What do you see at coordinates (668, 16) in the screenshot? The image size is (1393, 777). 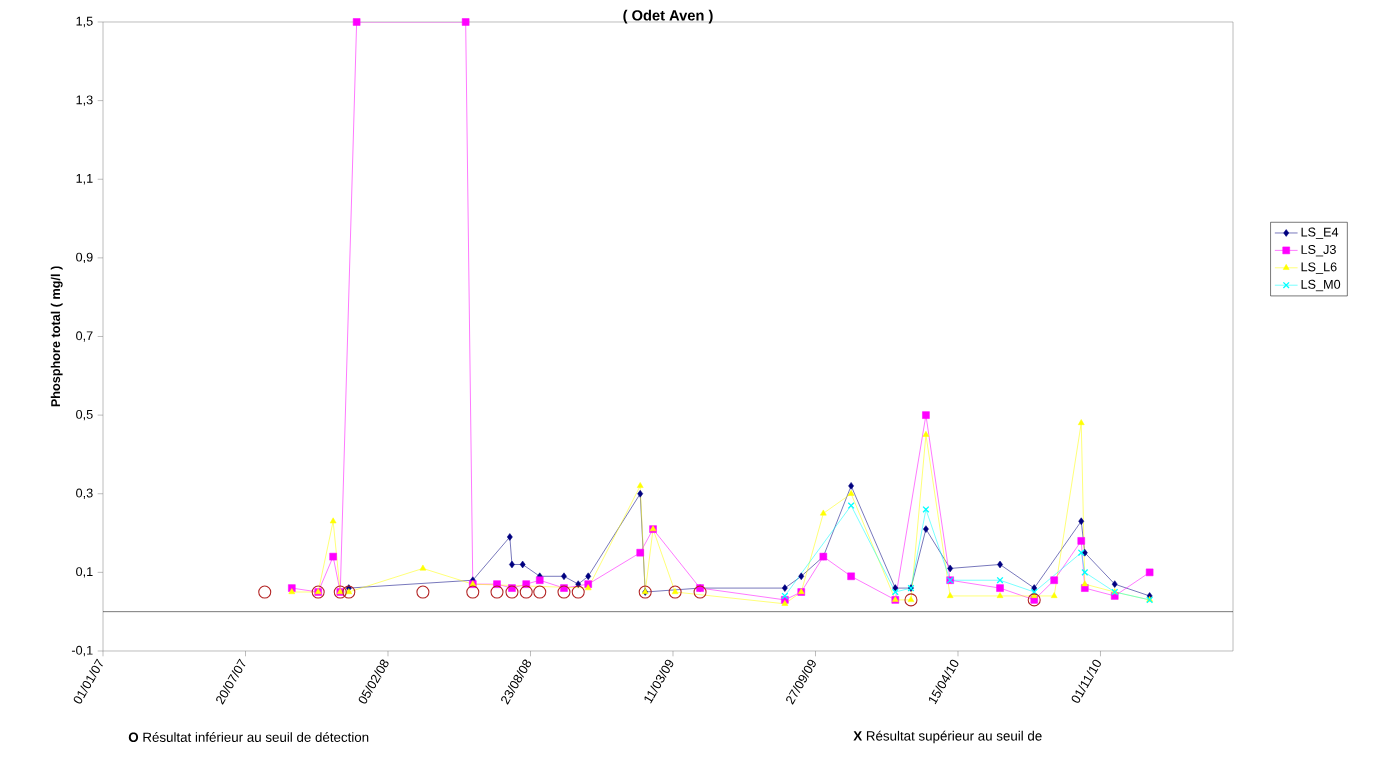 I see `chart-title: ( Odet Aven )` at bounding box center [668, 16].